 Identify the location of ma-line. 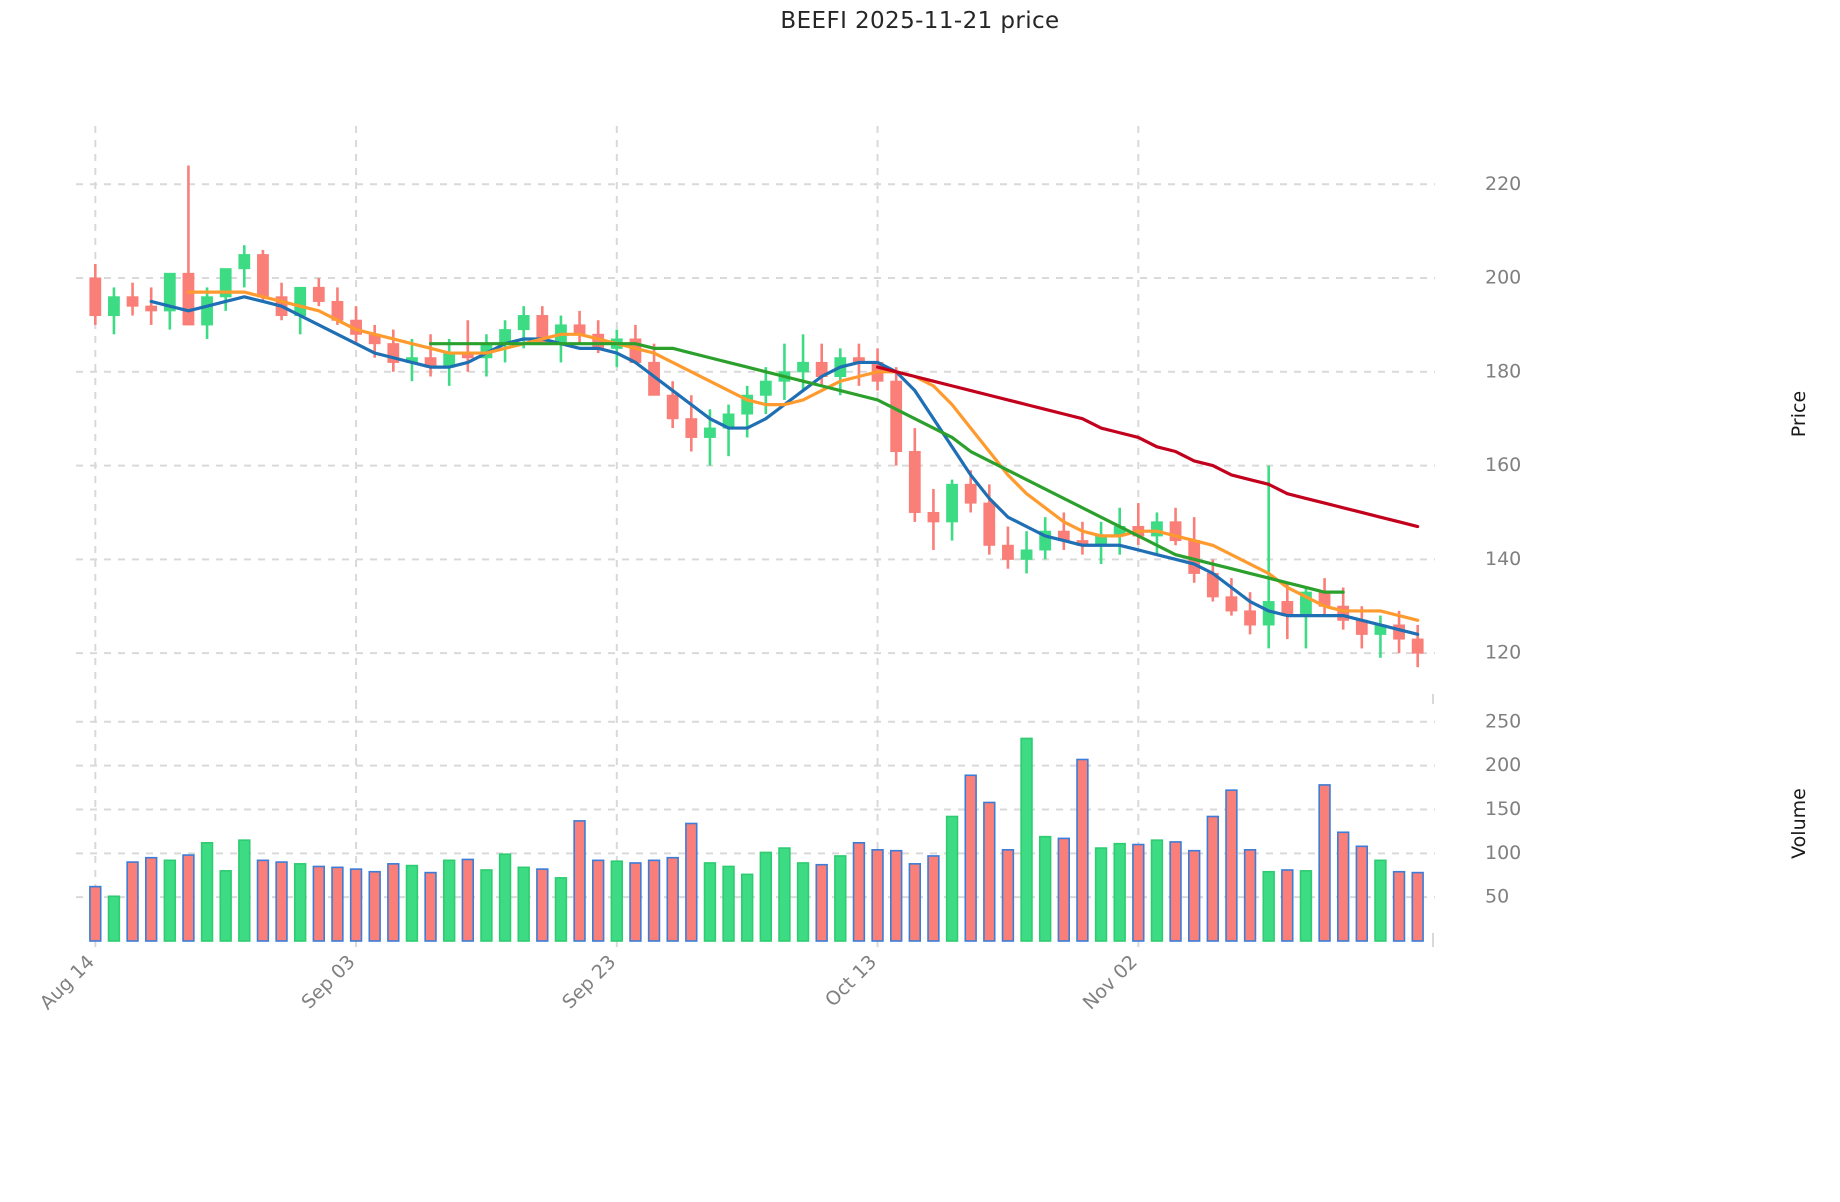
(1147, 447).